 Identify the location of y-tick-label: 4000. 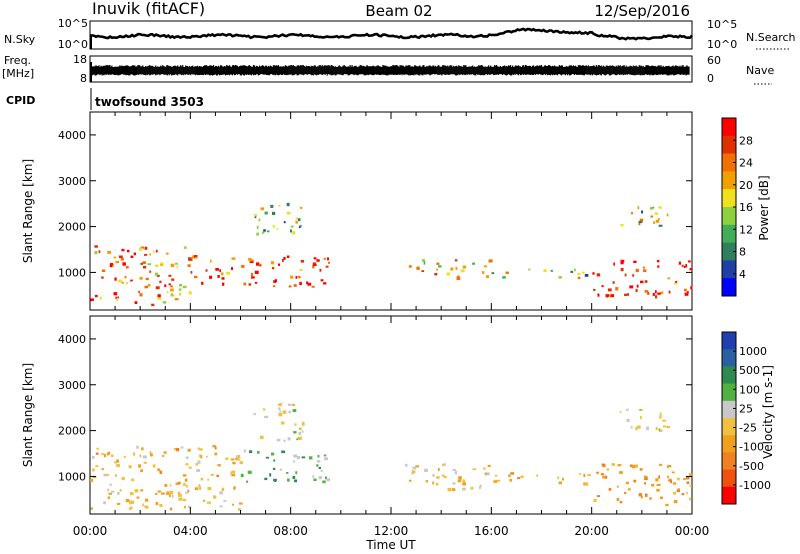
(72, 339).